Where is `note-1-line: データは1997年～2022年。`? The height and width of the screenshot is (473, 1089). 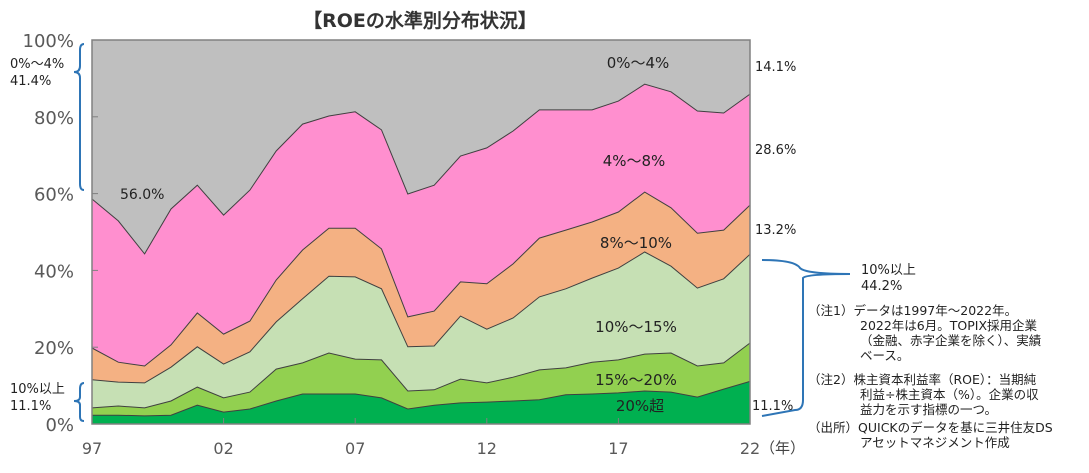
note-1-line: データは1997年～2022年。 is located at coordinates (935, 310).